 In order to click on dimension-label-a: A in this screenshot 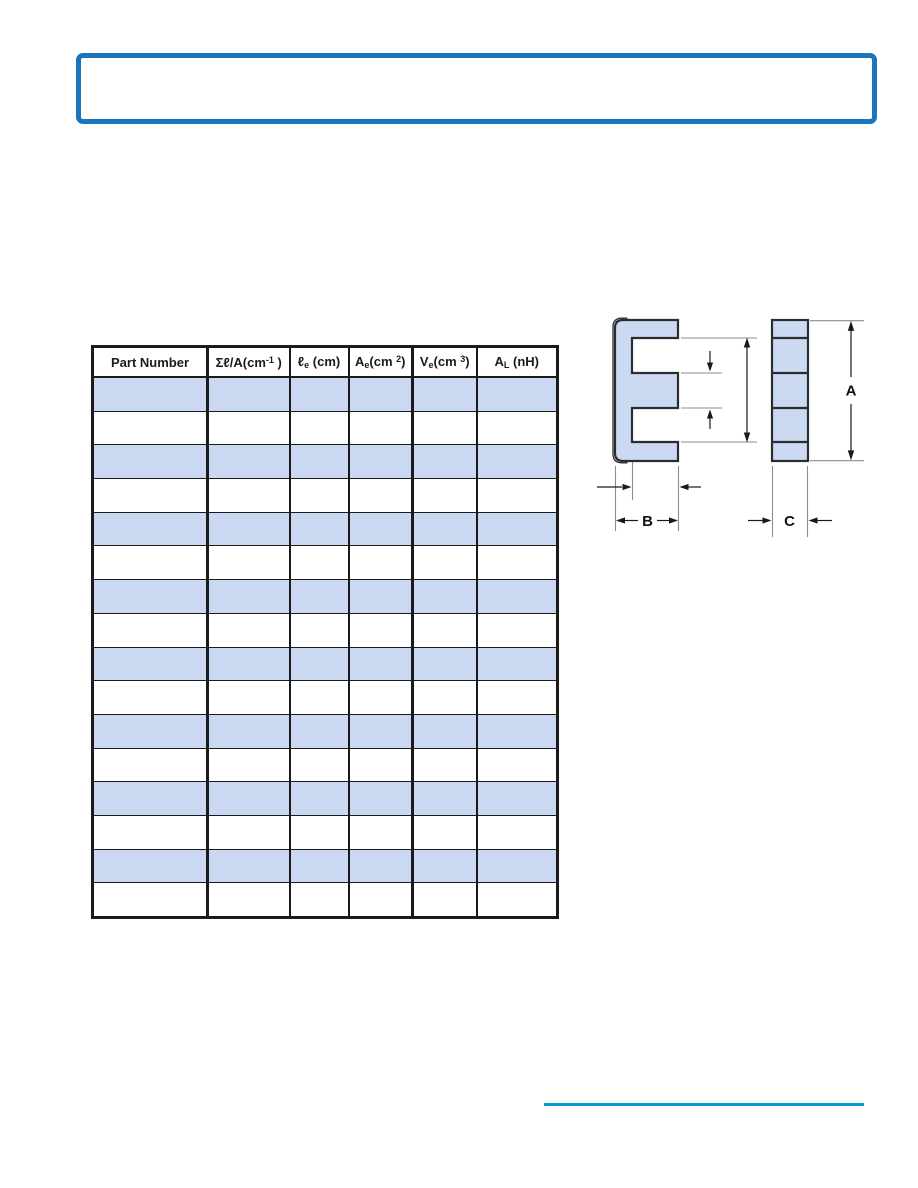, I will do `click(851, 391)`.